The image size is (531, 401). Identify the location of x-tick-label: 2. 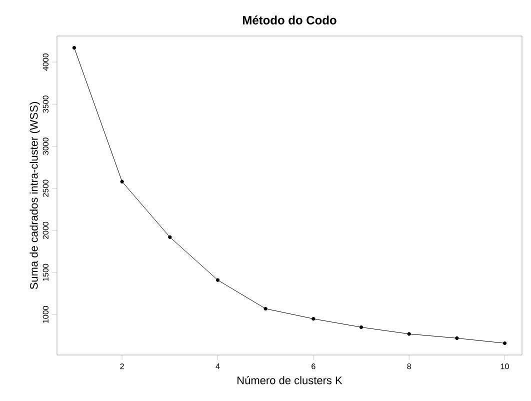
(122, 367).